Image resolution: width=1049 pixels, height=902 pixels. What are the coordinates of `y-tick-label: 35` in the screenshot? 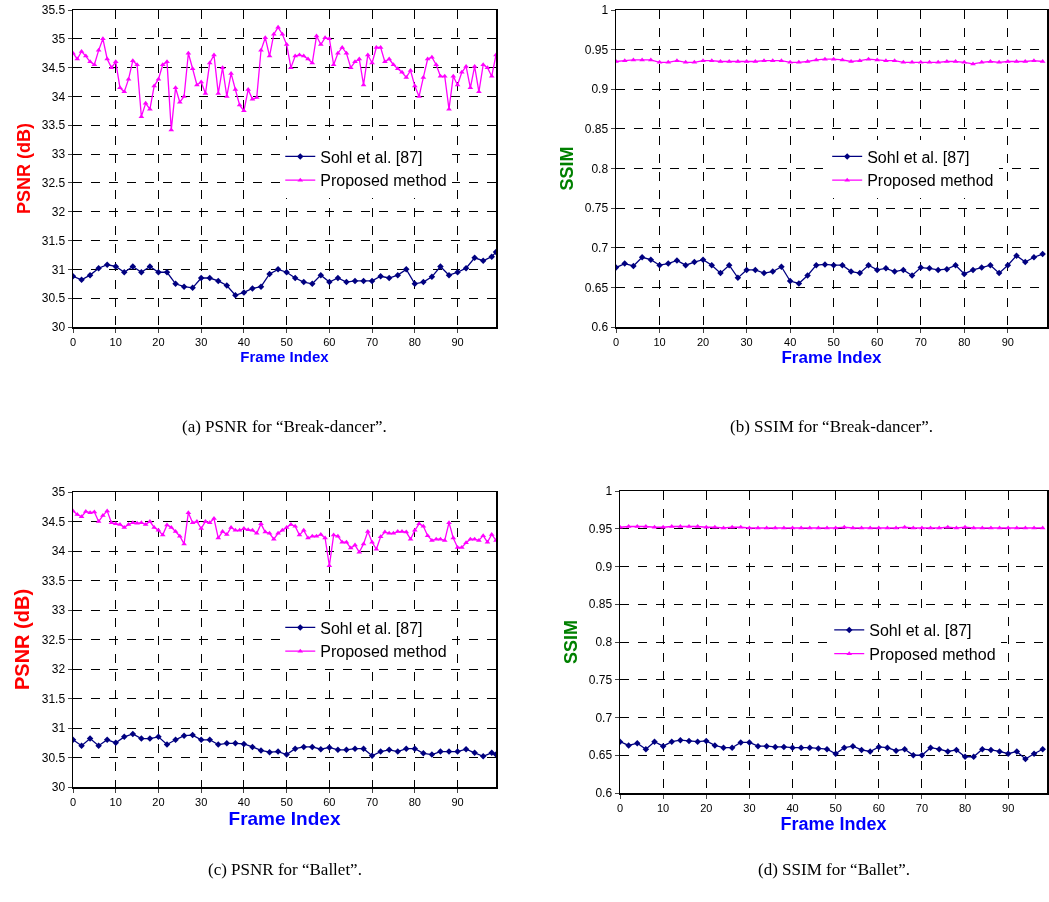 It's located at (58, 39).